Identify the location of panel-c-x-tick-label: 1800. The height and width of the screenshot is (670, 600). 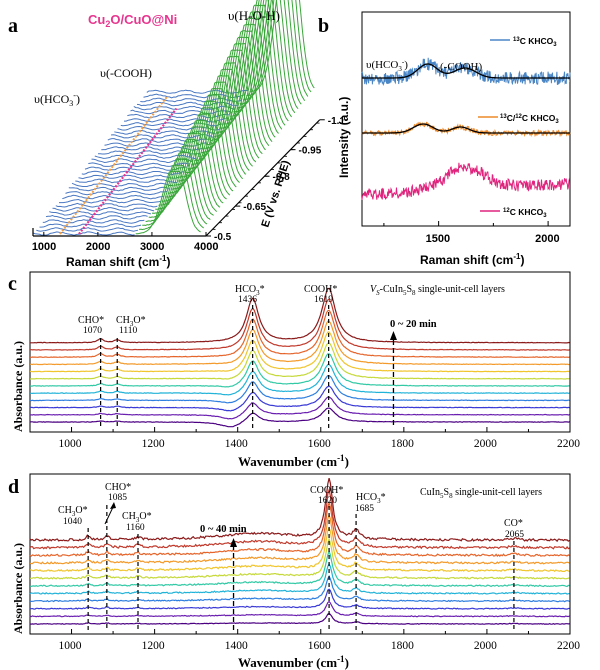
(402, 444).